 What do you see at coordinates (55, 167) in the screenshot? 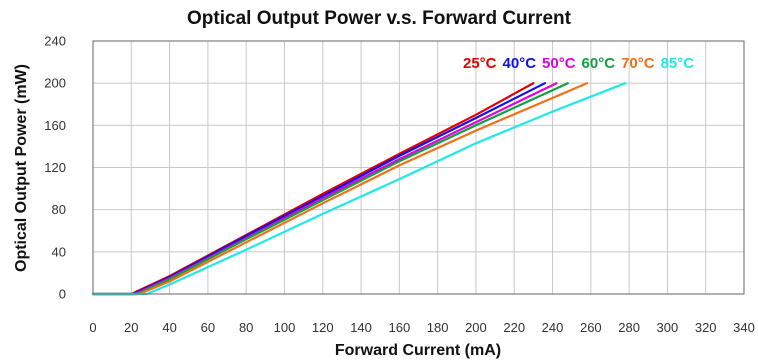
I see `y-tick-label: 120` at bounding box center [55, 167].